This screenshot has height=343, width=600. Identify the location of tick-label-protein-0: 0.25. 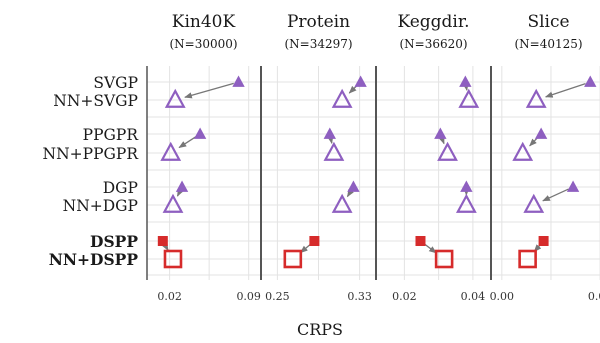
(277, 296).